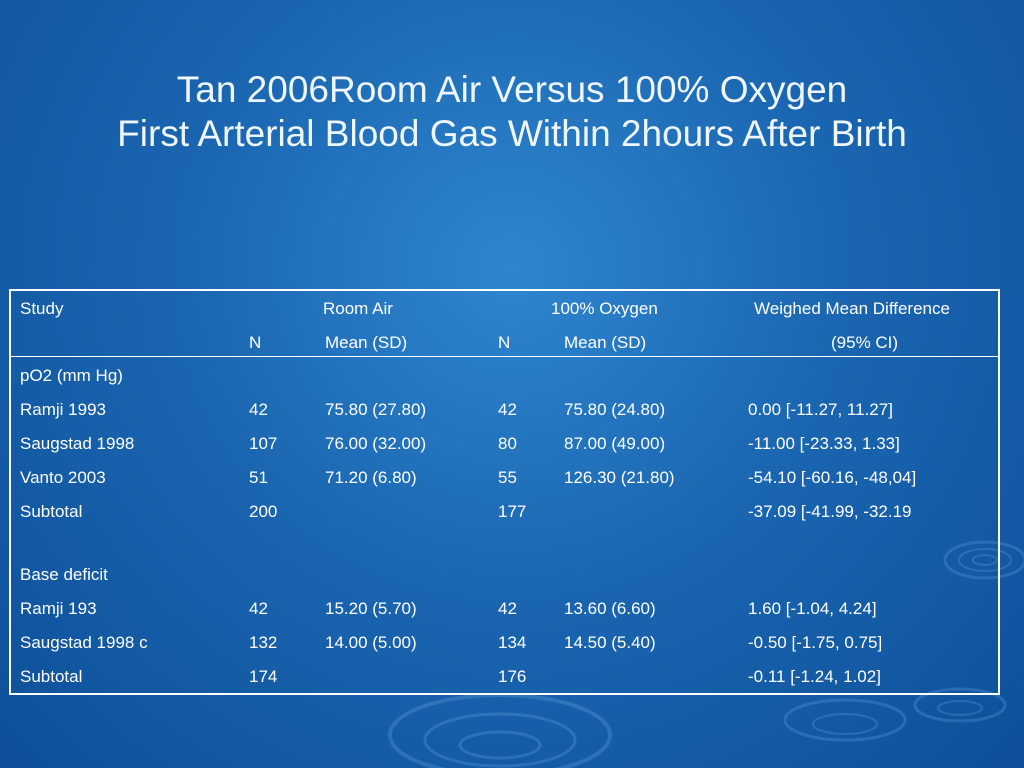 This screenshot has width=1024, height=768. I want to click on table-cell-mean2: 14.50 (5.40), so click(610, 642).